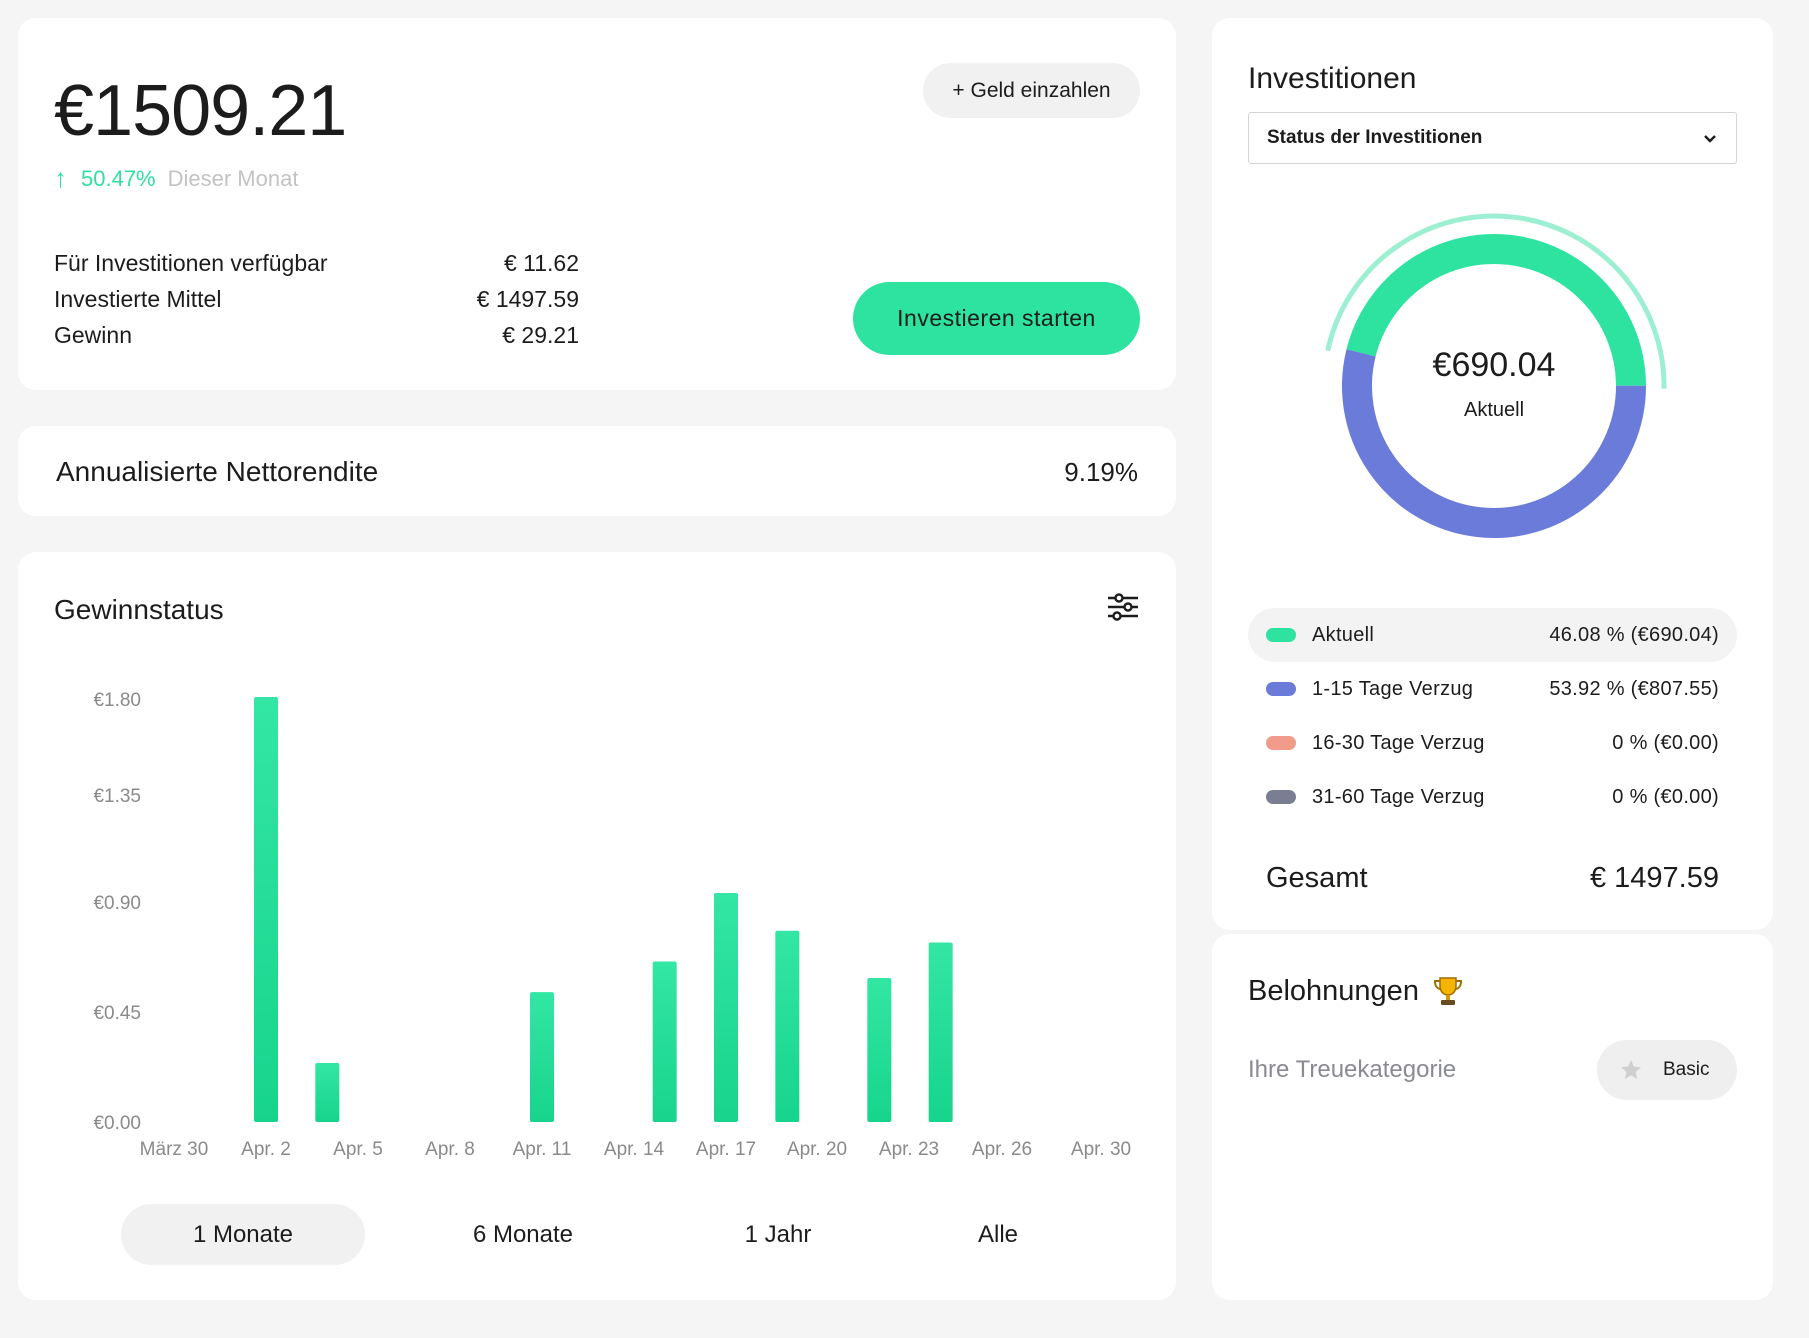 The height and width of the screenshot is (1338, 1809). Describe the element at coordinates (1398, 796) in the screenshot. I see `legend-name: 31-60 Tage Verzug` at that location.